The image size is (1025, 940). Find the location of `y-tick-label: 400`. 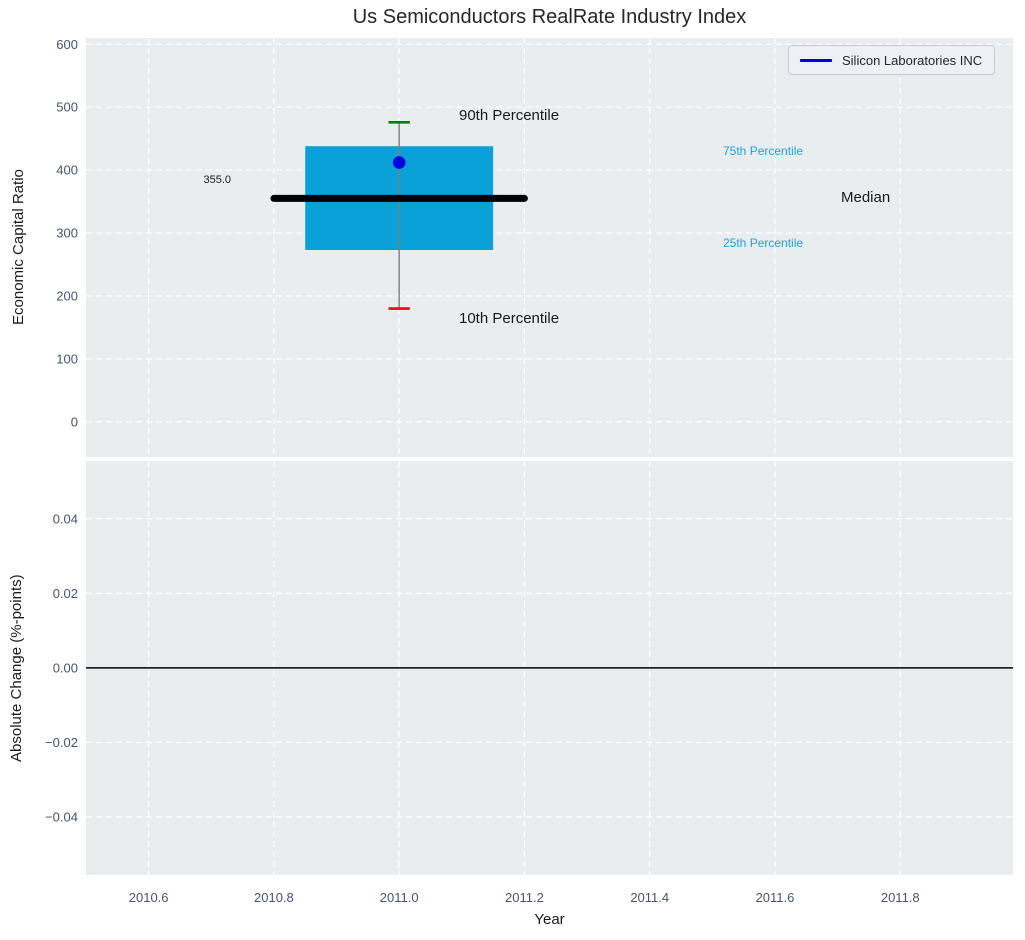

y-tick-label: 400 is located at coordinates (67, 170).